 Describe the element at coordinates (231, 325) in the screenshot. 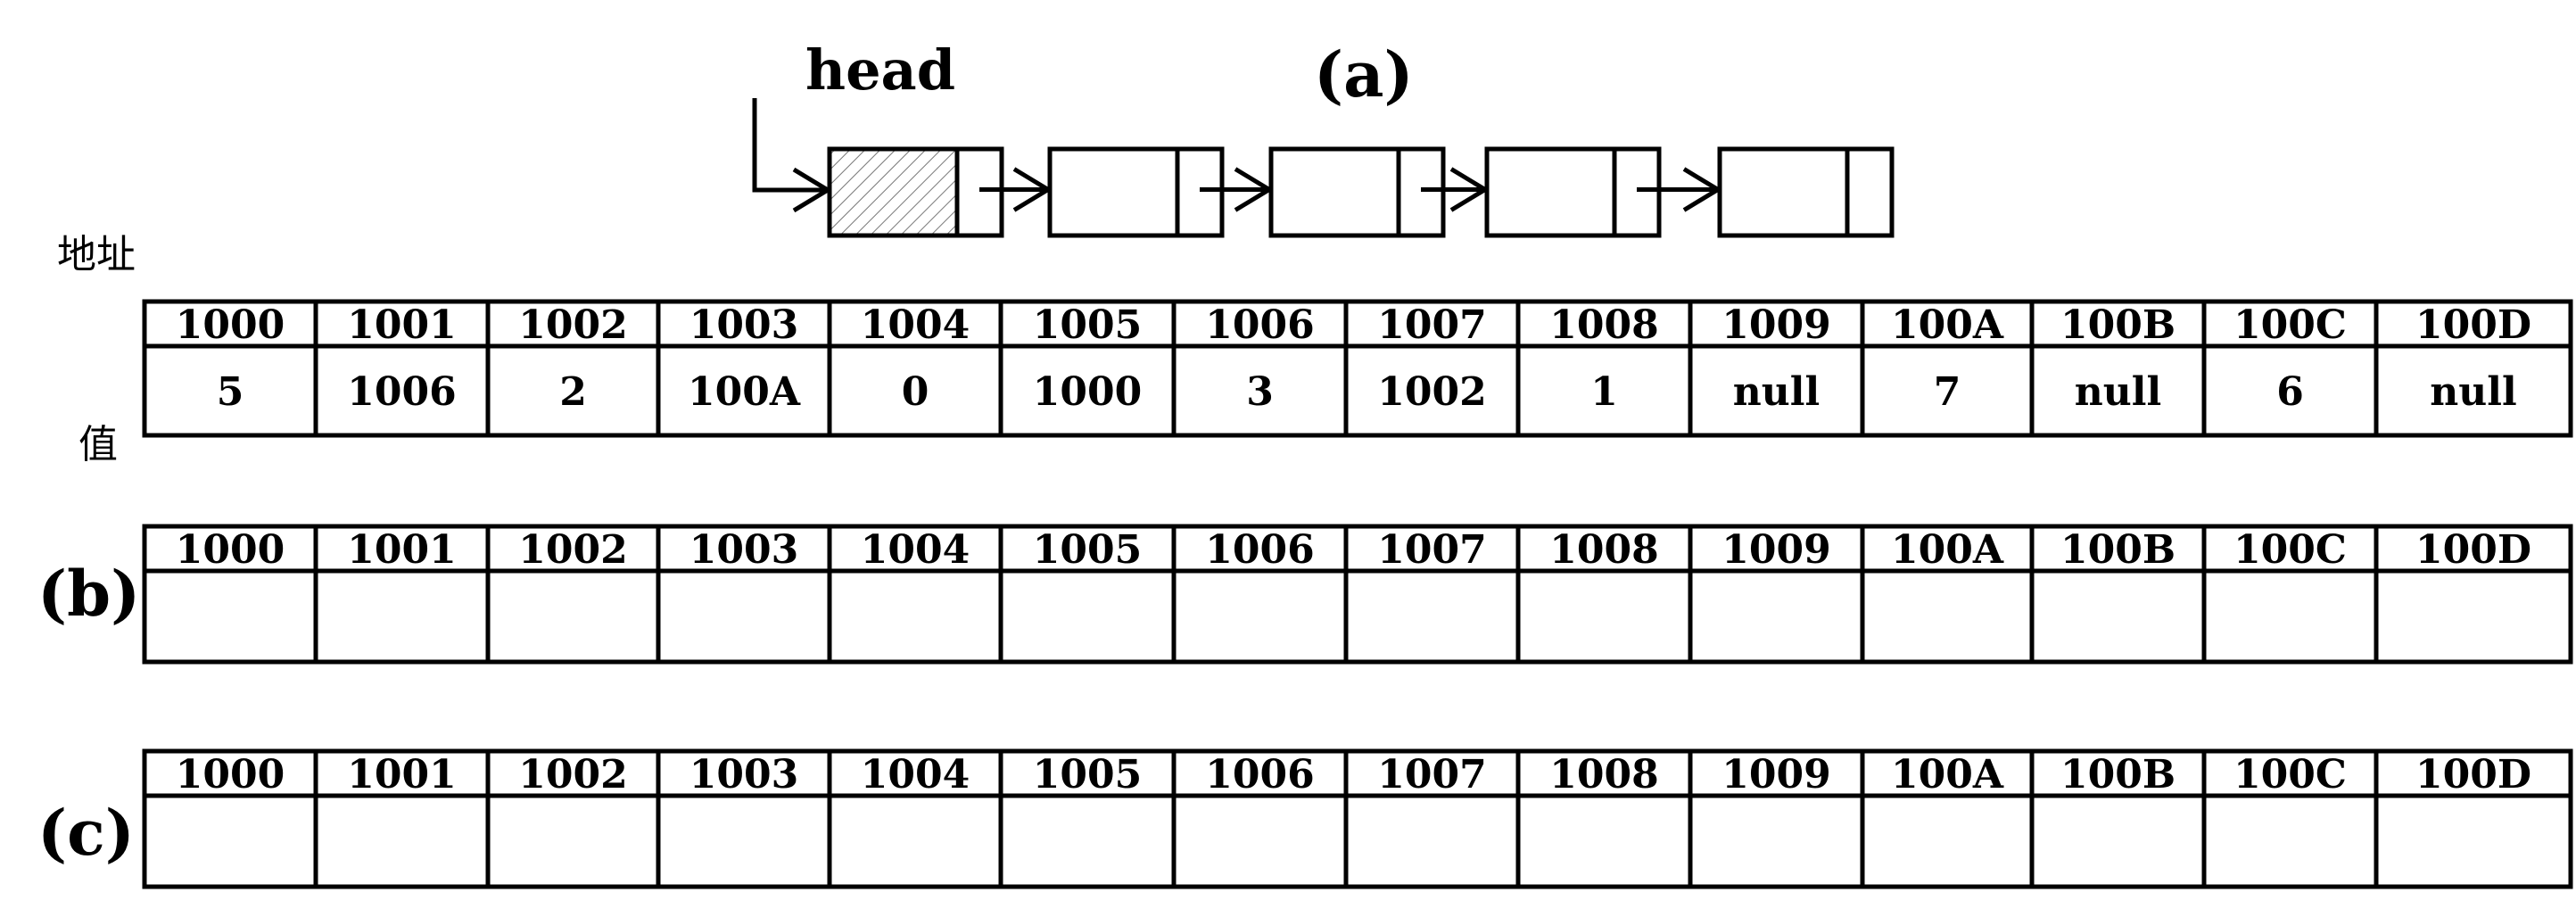

I see `address-cell: 1000` at that location.